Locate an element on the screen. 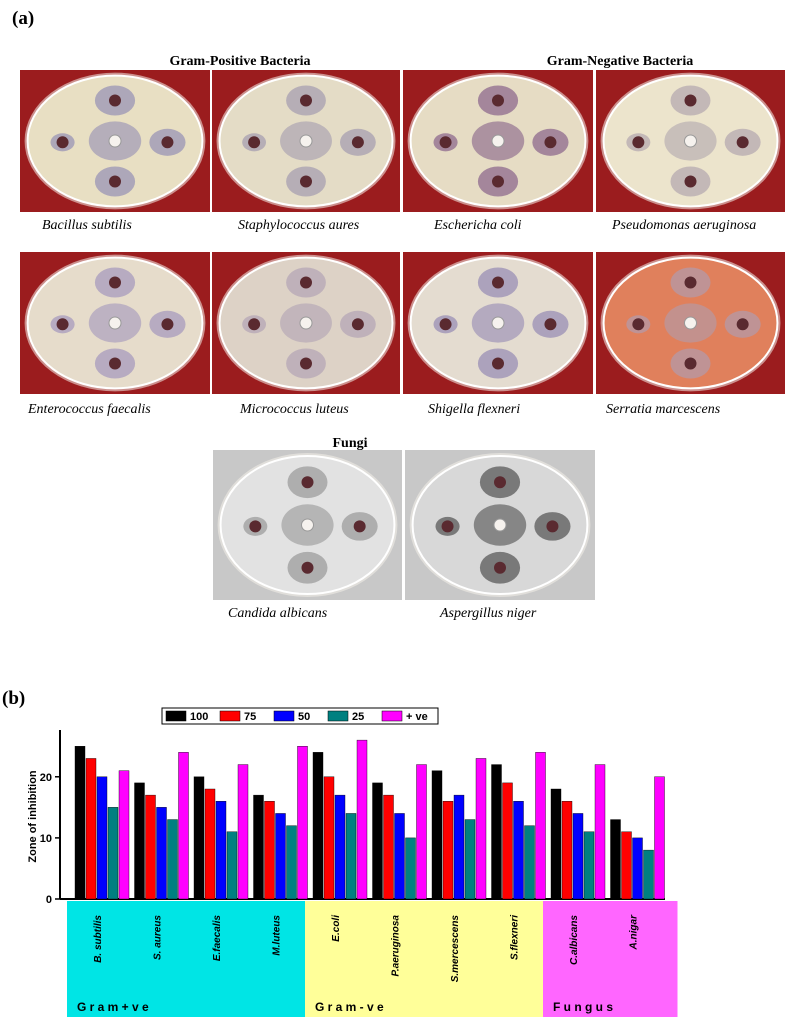 The width and height of the screenshot is (787, 1017). category-label-8: C.albicans is located at coordinates (574, 940).